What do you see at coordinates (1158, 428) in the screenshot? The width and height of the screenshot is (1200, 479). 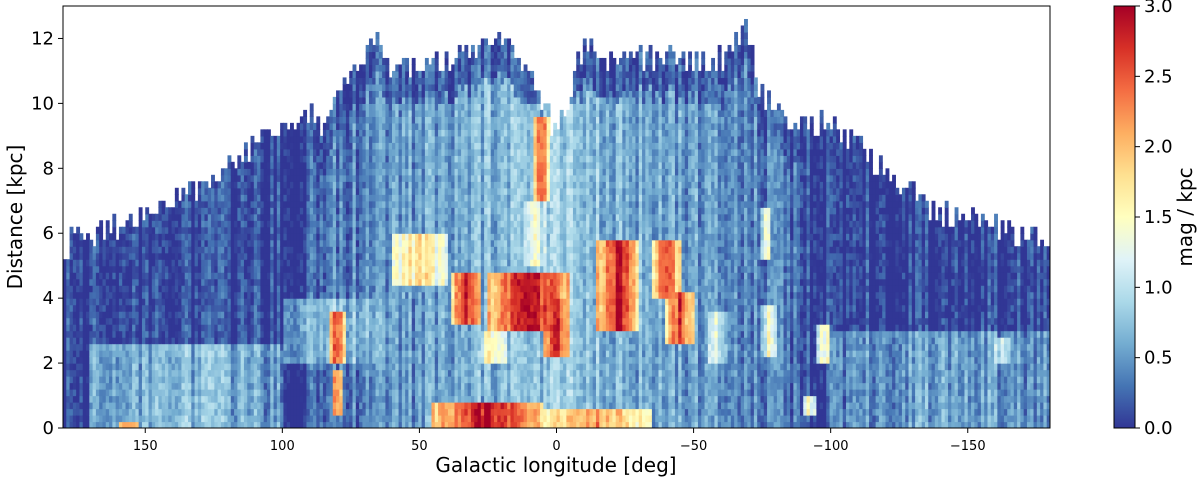 I see `colorbar-tick-label: 0.0` at bounding box center [1158, 428].